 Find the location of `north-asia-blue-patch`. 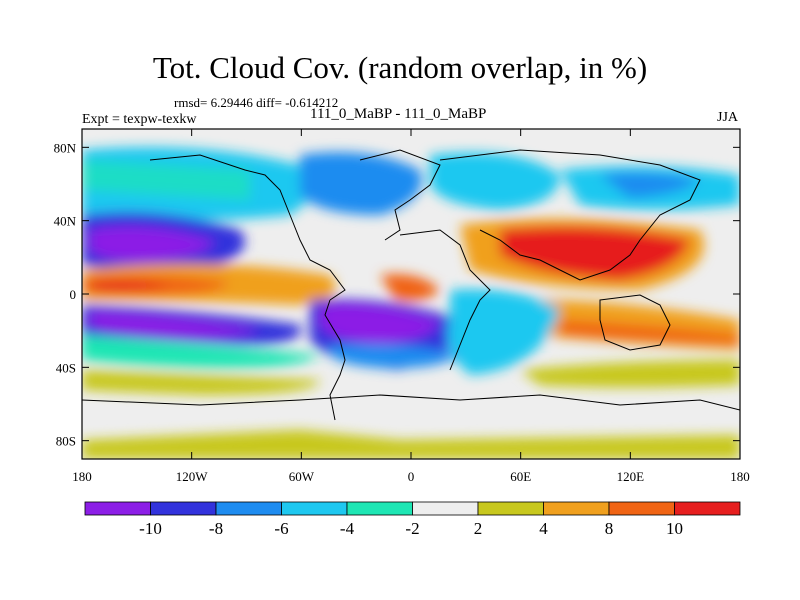

north-asia-blue-patch is located at coordinates (650, 185).